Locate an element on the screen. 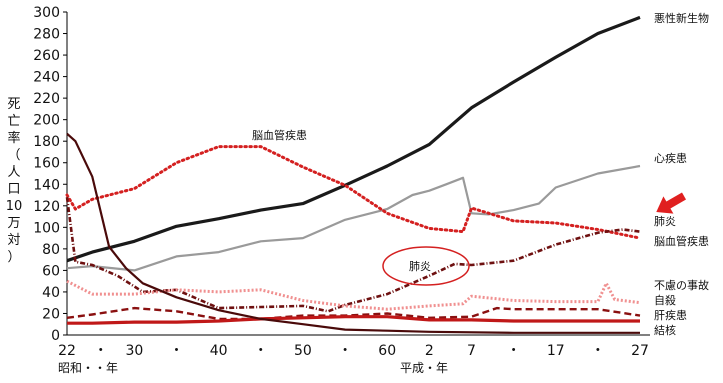  era-label-heisei: 平成・年 is located at coordinates (424, 368).